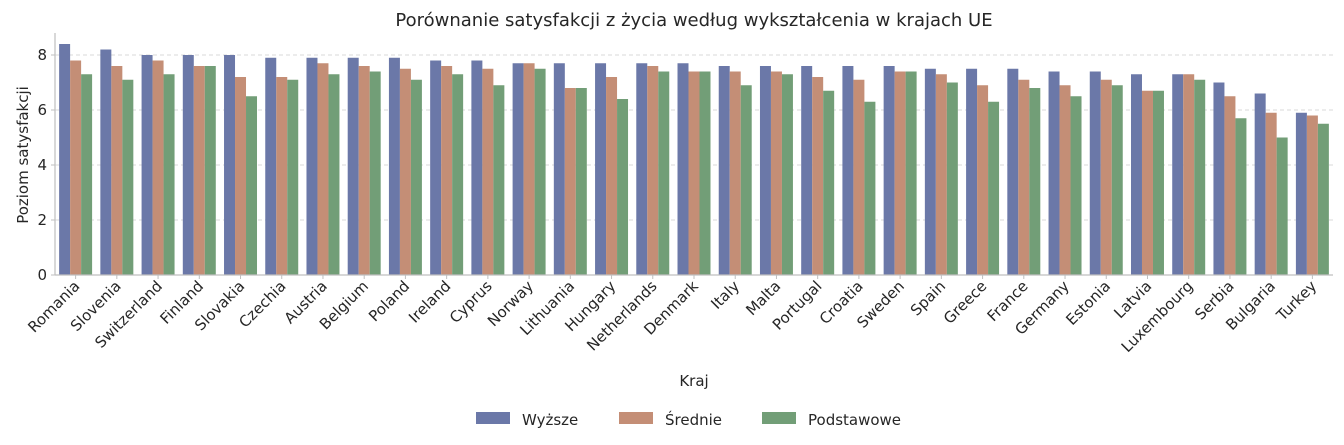  I want to click on x-tick-label: Estonia, so click(1088, 303).